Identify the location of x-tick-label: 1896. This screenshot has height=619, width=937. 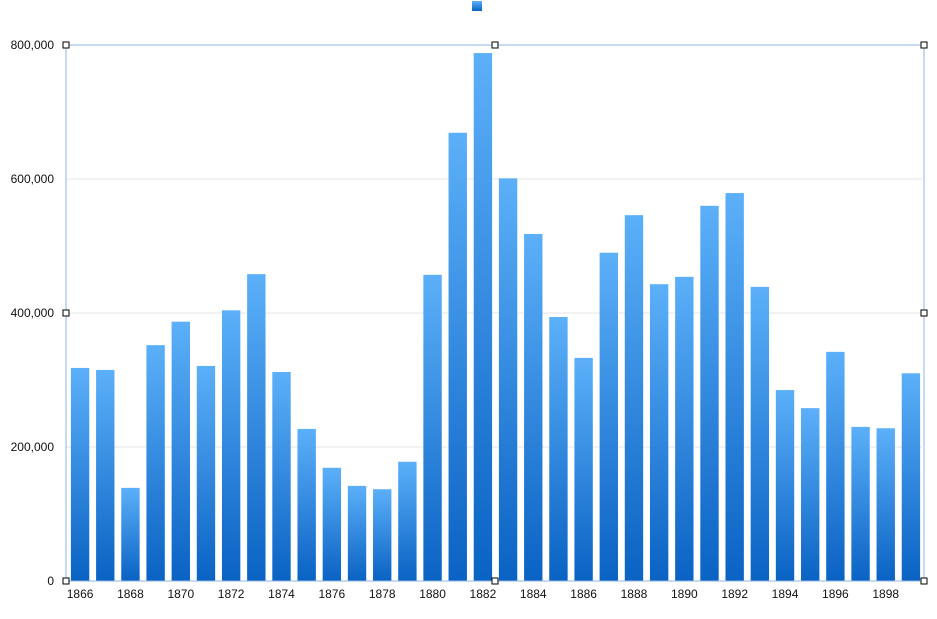
(835, 594).